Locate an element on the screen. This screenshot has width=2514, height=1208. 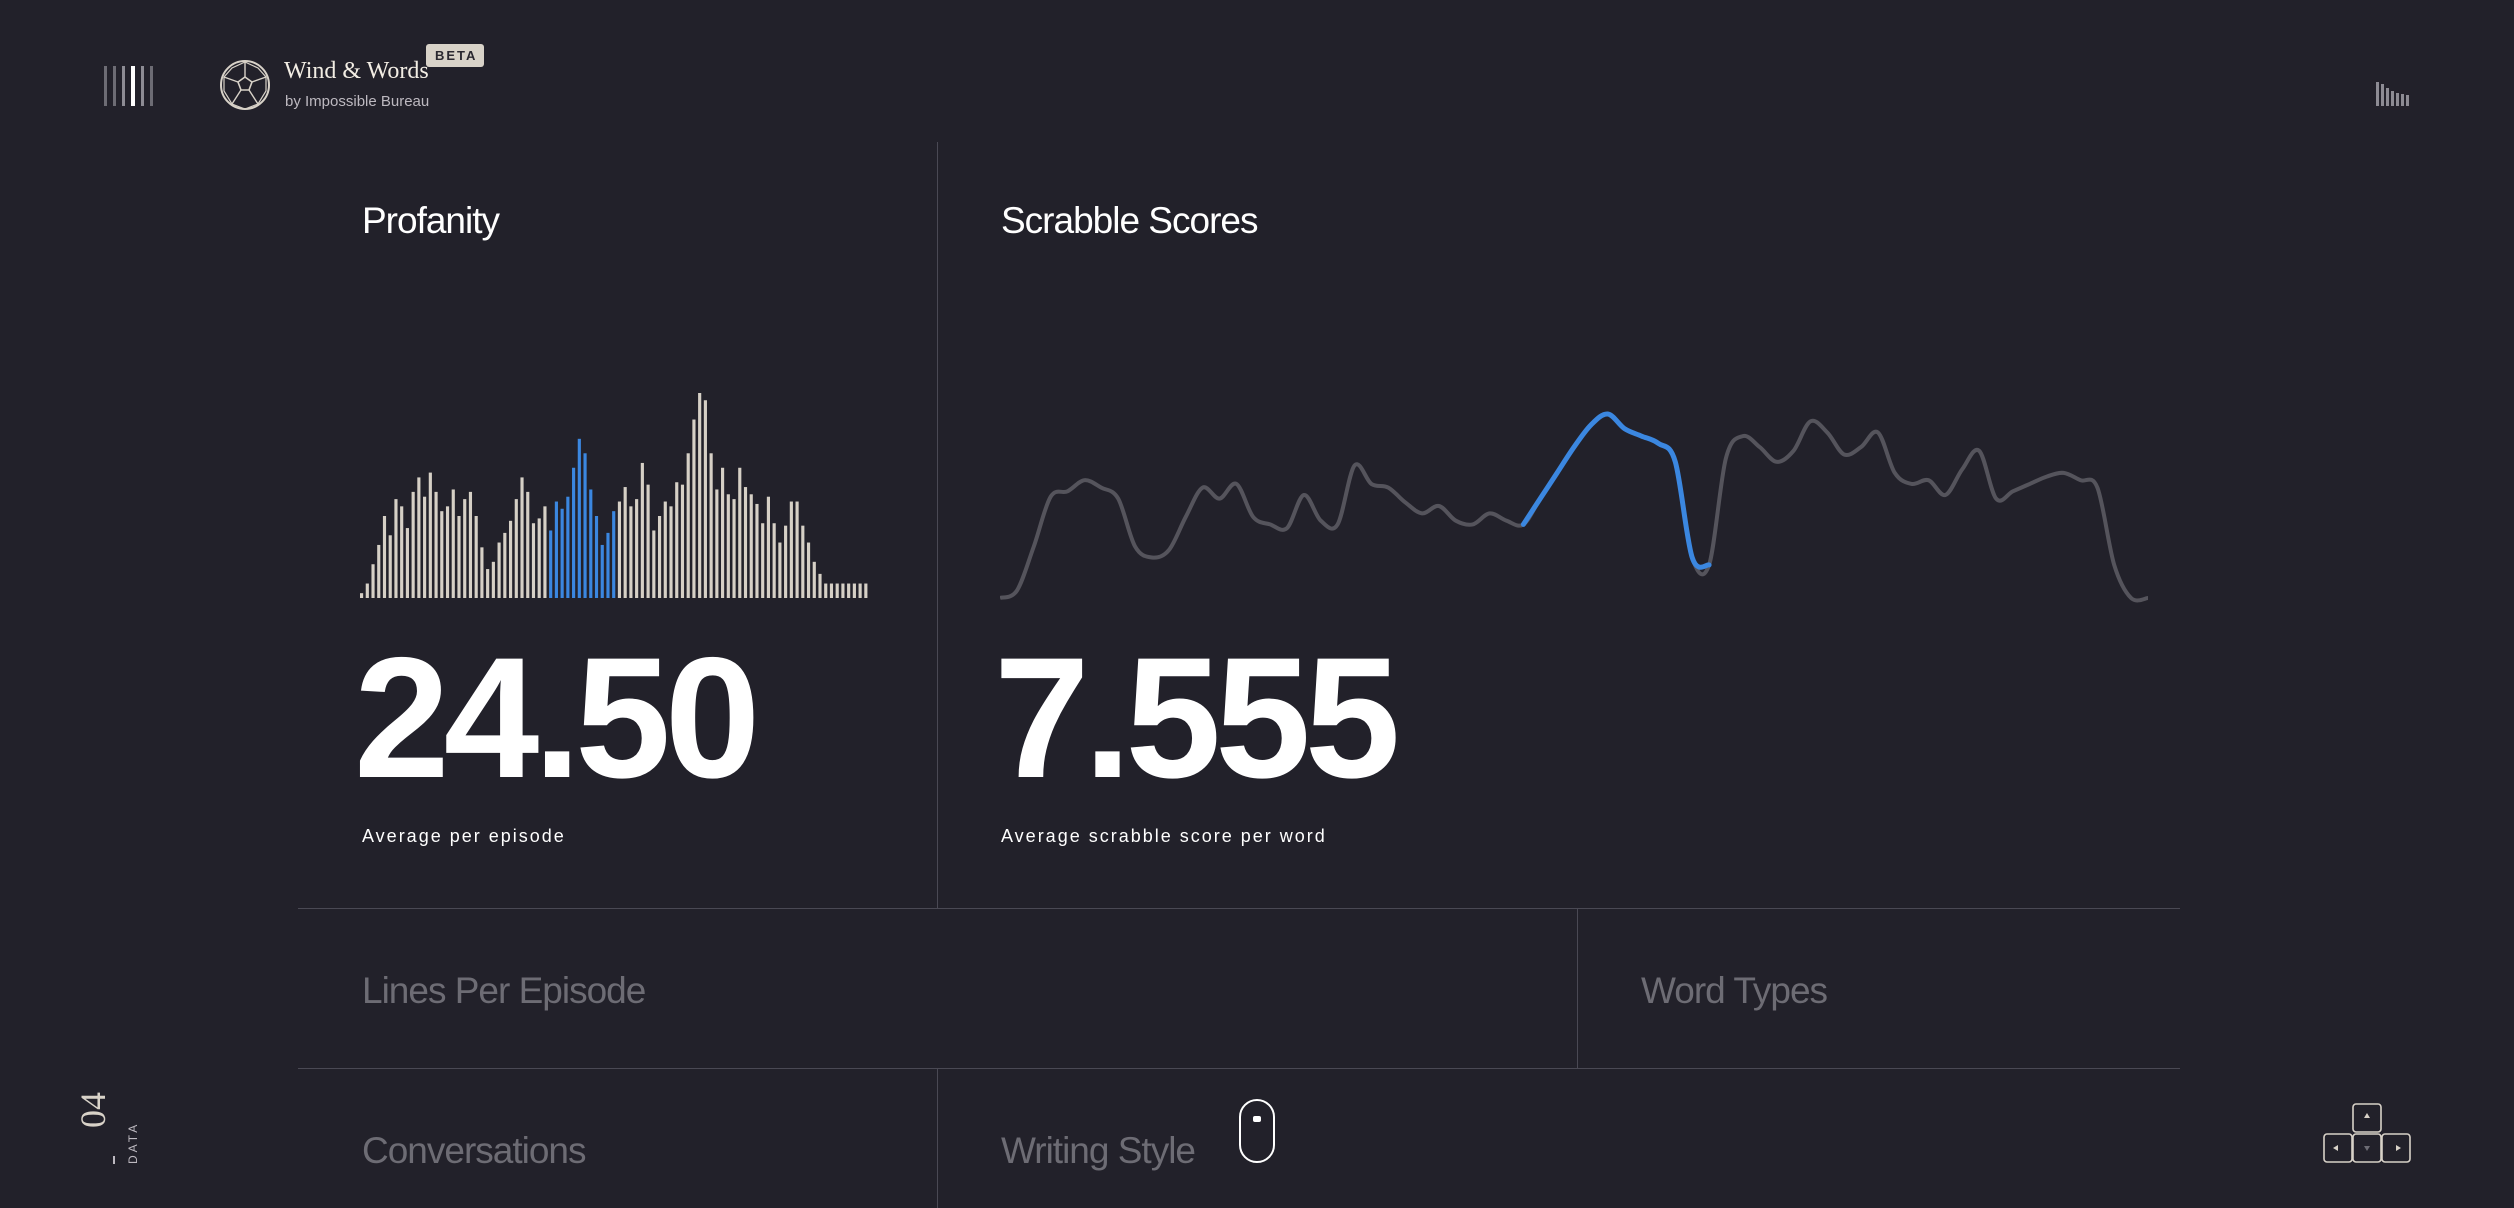
brand-name: Wind & Words is located at coordinates (356, 71).